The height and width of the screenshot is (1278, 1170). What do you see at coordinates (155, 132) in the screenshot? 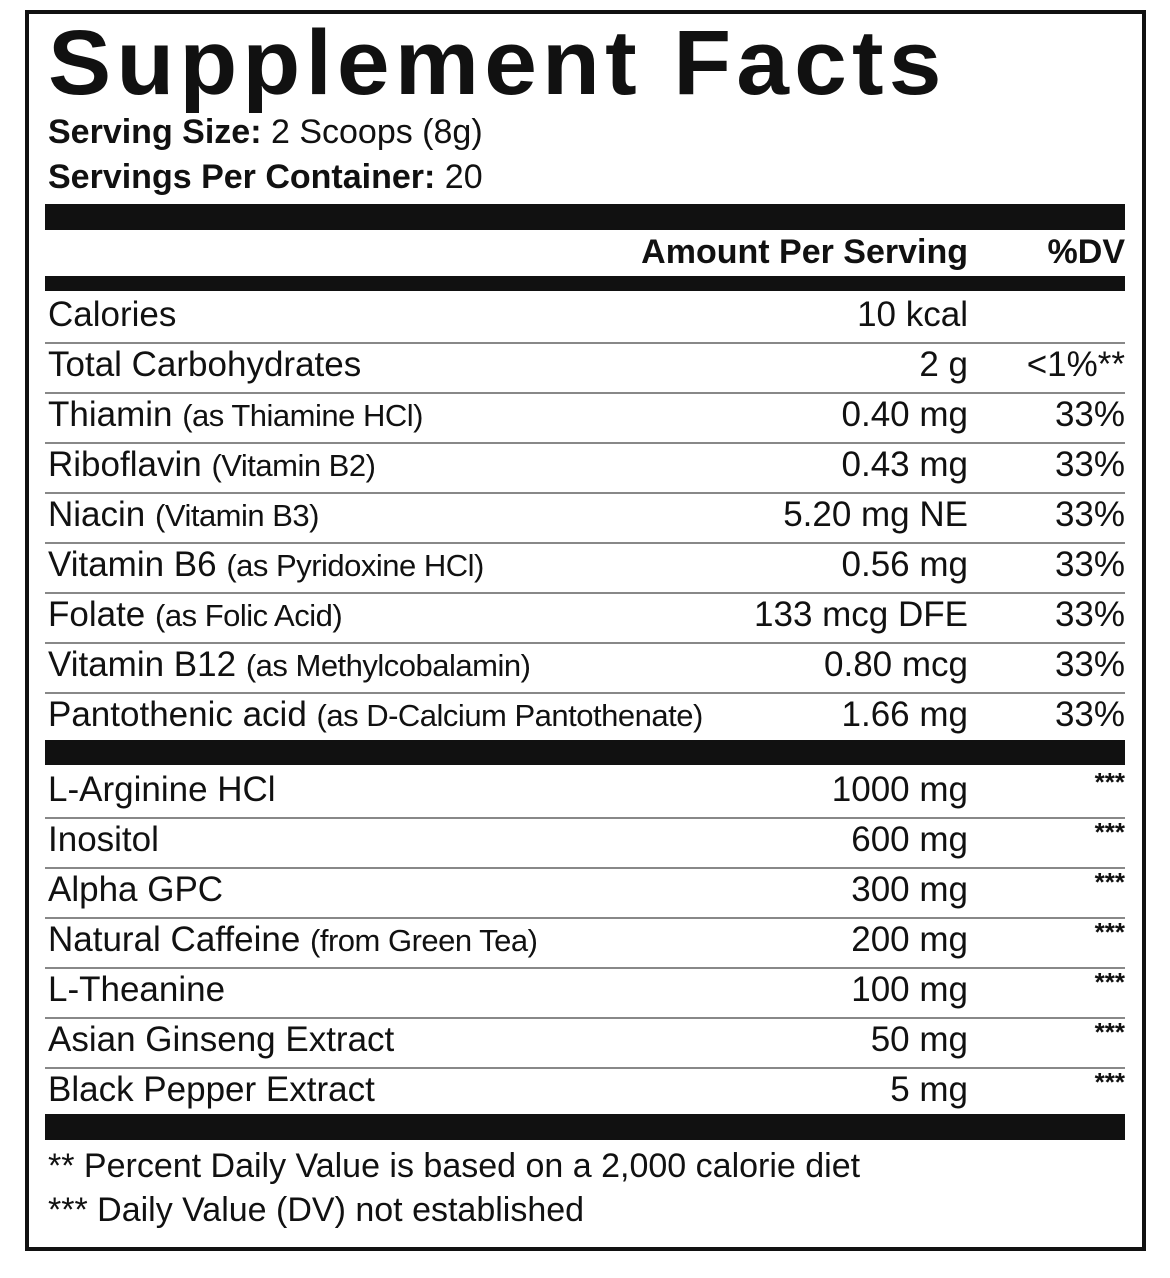
I see `serving-size-label: Serving Size:` at bounding box center [155, 132].